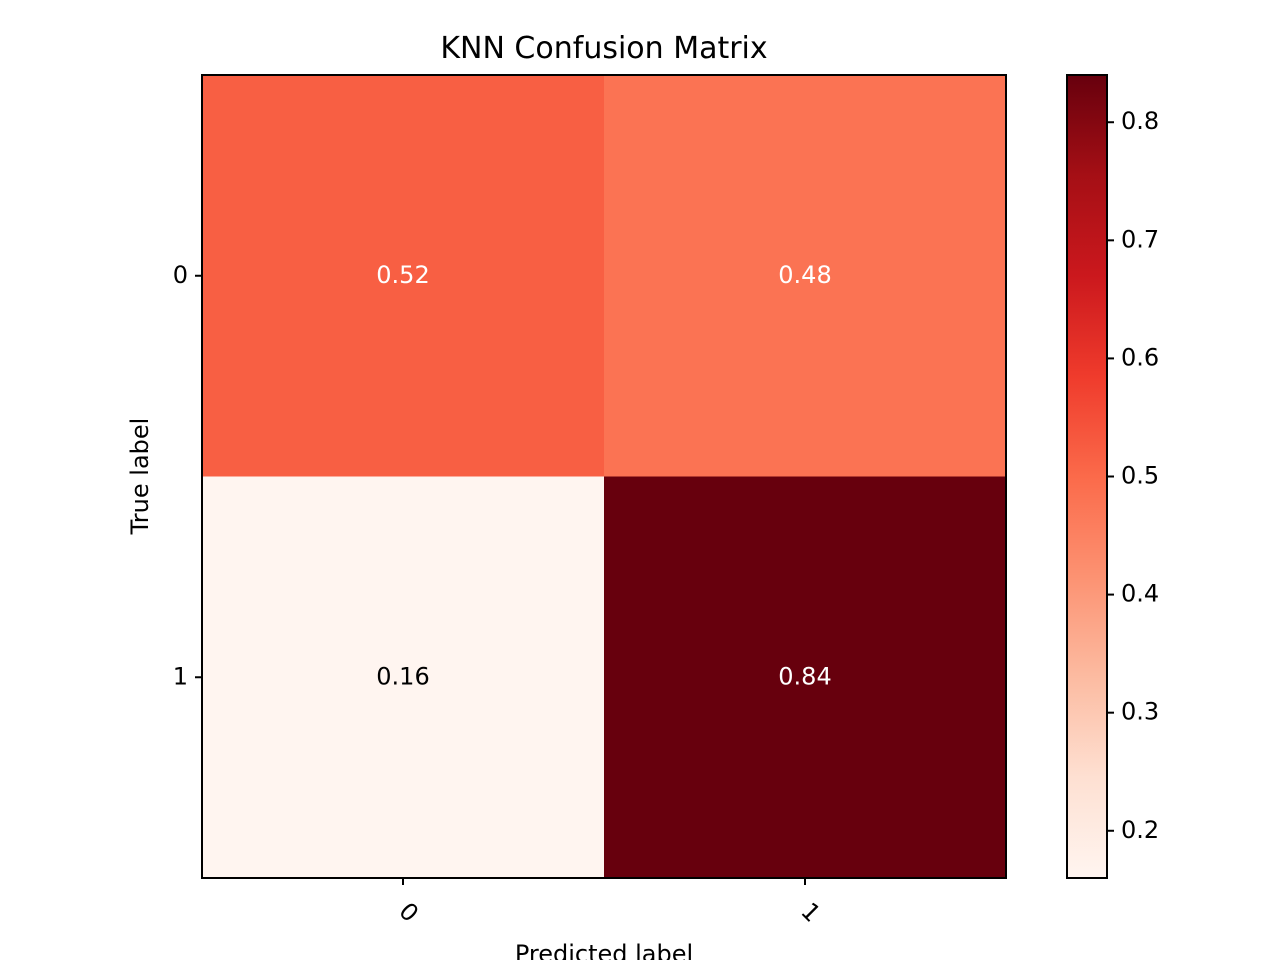 Image resolution: width=1280 pixels, height=960 pixels. Describe the element at coordinates (1140, 239) in the screenshot. I see `colorbar-tick-label: 0.7` at that location.